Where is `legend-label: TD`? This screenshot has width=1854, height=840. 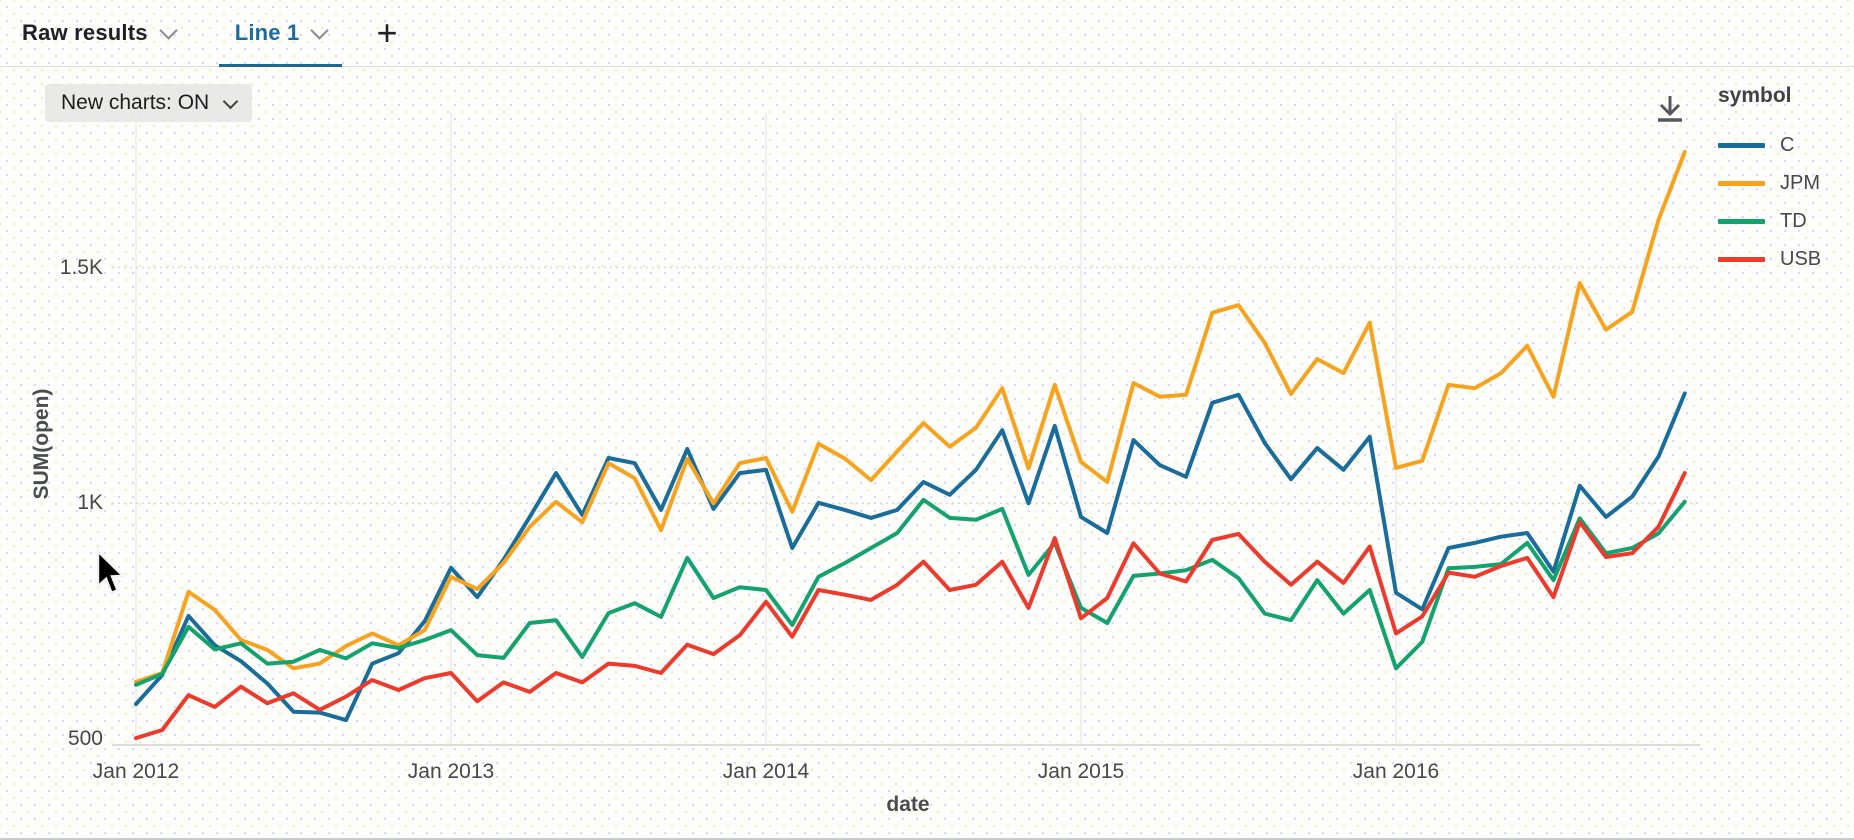 legend-label: TD is located at coordinates (1793, 220).